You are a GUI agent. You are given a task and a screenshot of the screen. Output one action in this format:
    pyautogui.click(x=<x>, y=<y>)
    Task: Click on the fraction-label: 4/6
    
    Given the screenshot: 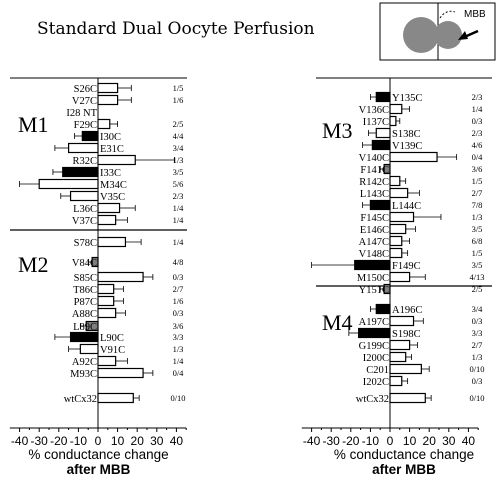 What is the action you would take?
    pyautogui.click(x=477, y=145)
    